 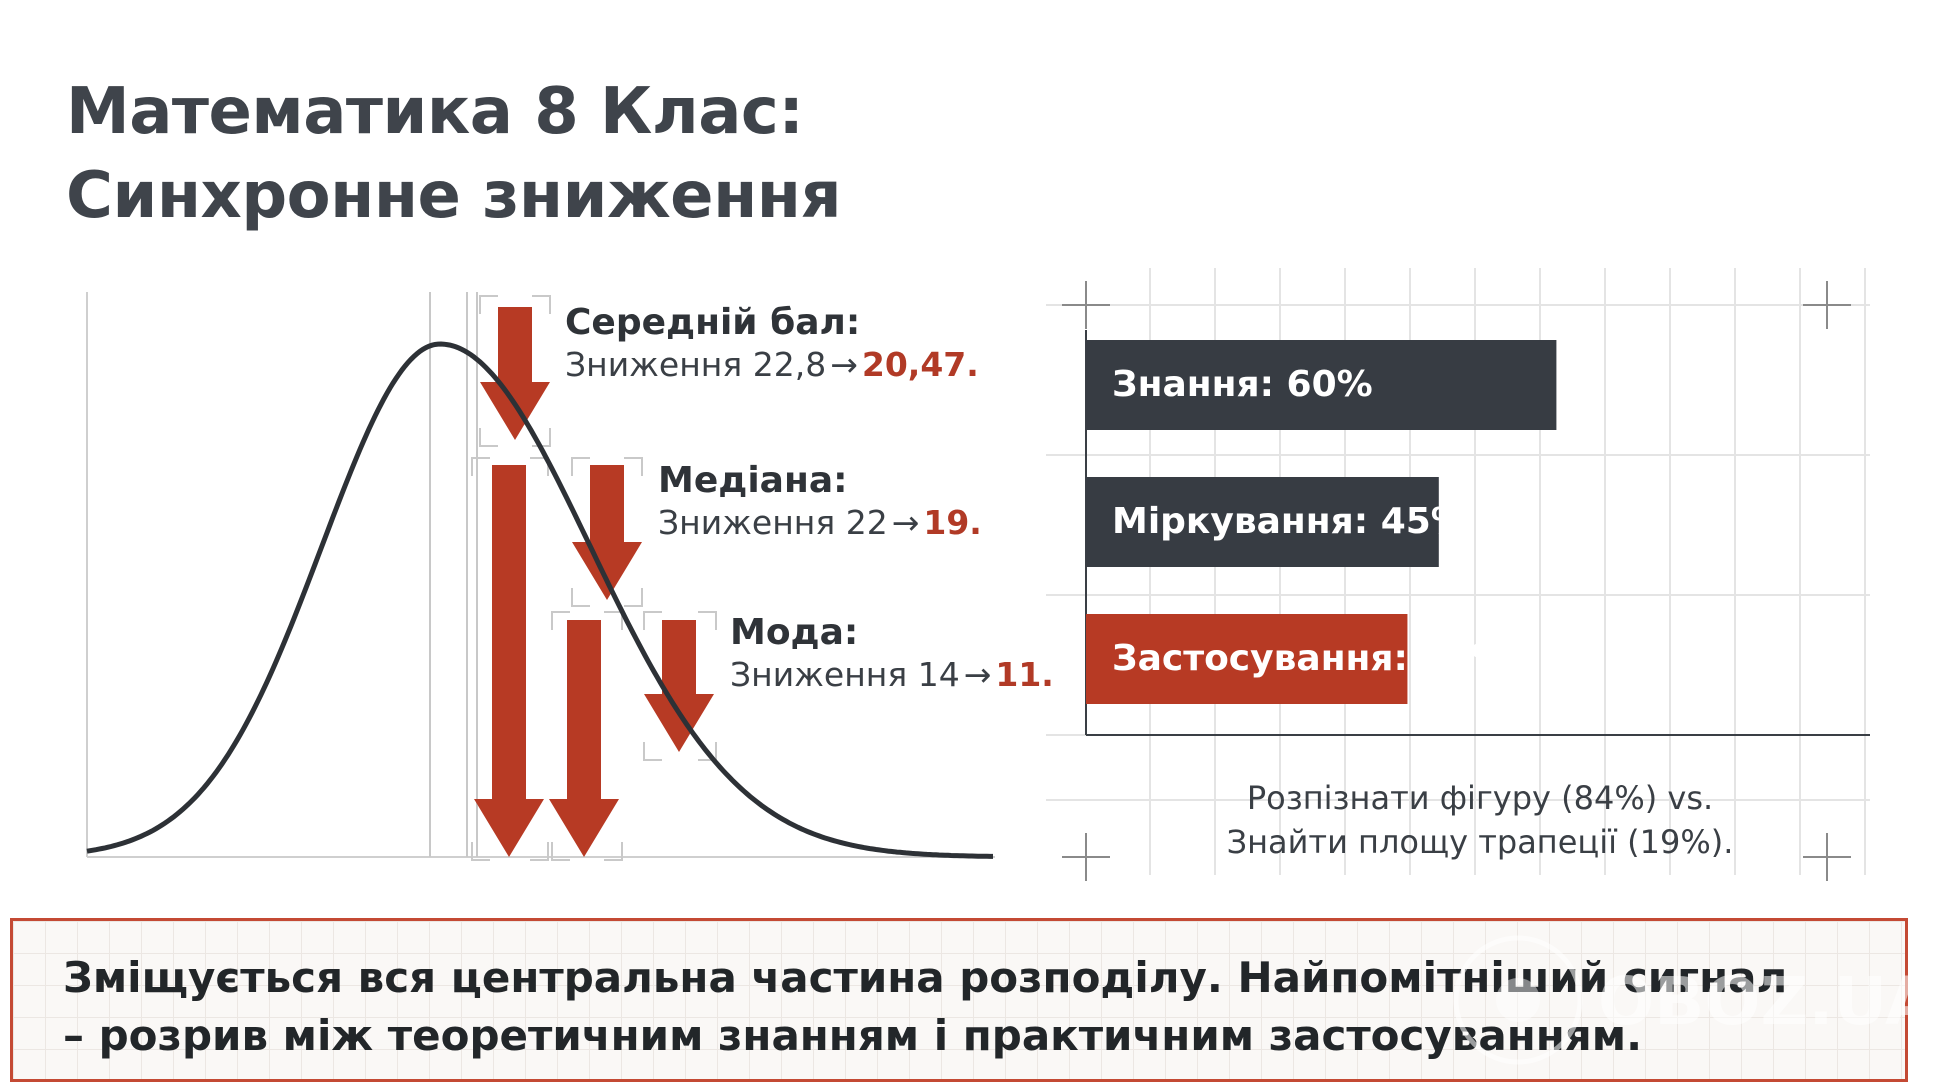 What do you see at coordinates (584, 738) in the screenshot?
I see `arrow-median-long` at bounding box center [584, 738].